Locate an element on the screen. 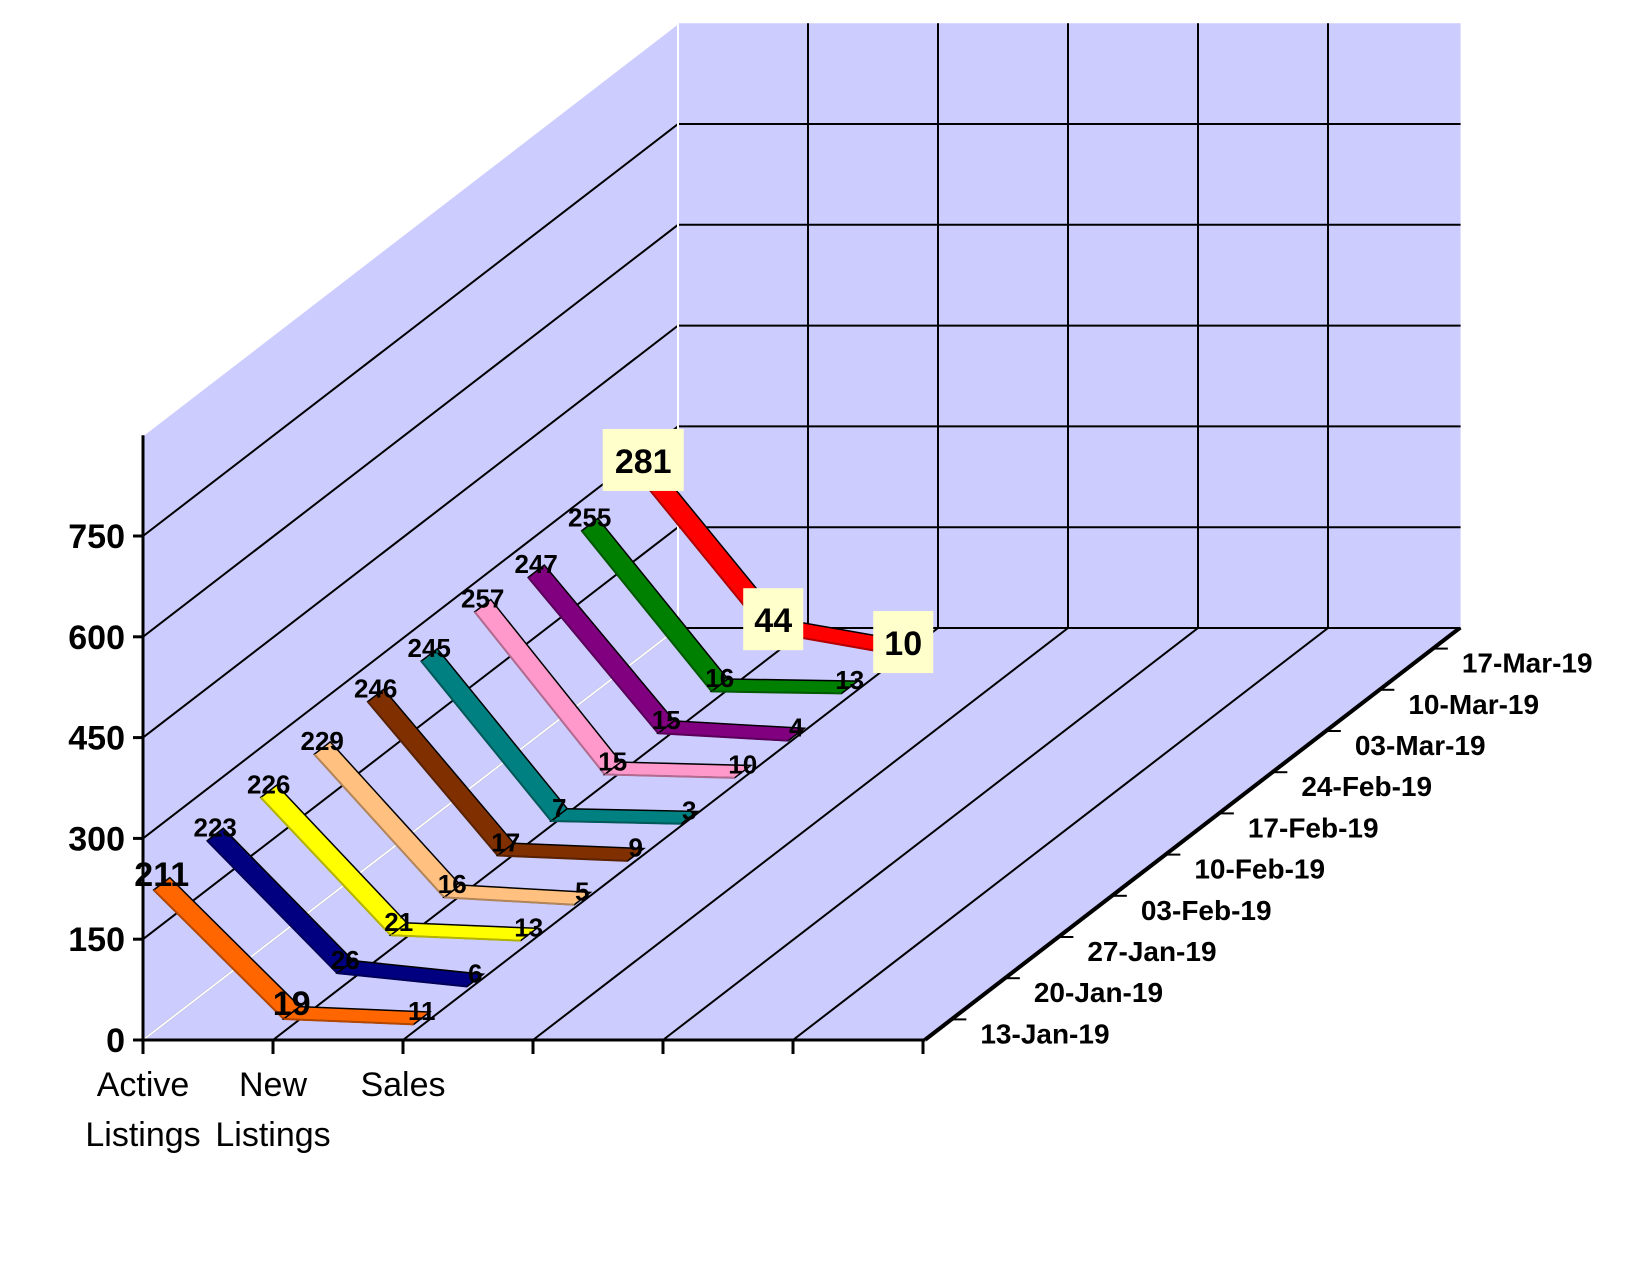  depth-tick-label: 20-Jan-19 is located at coordinates (1098, 992).